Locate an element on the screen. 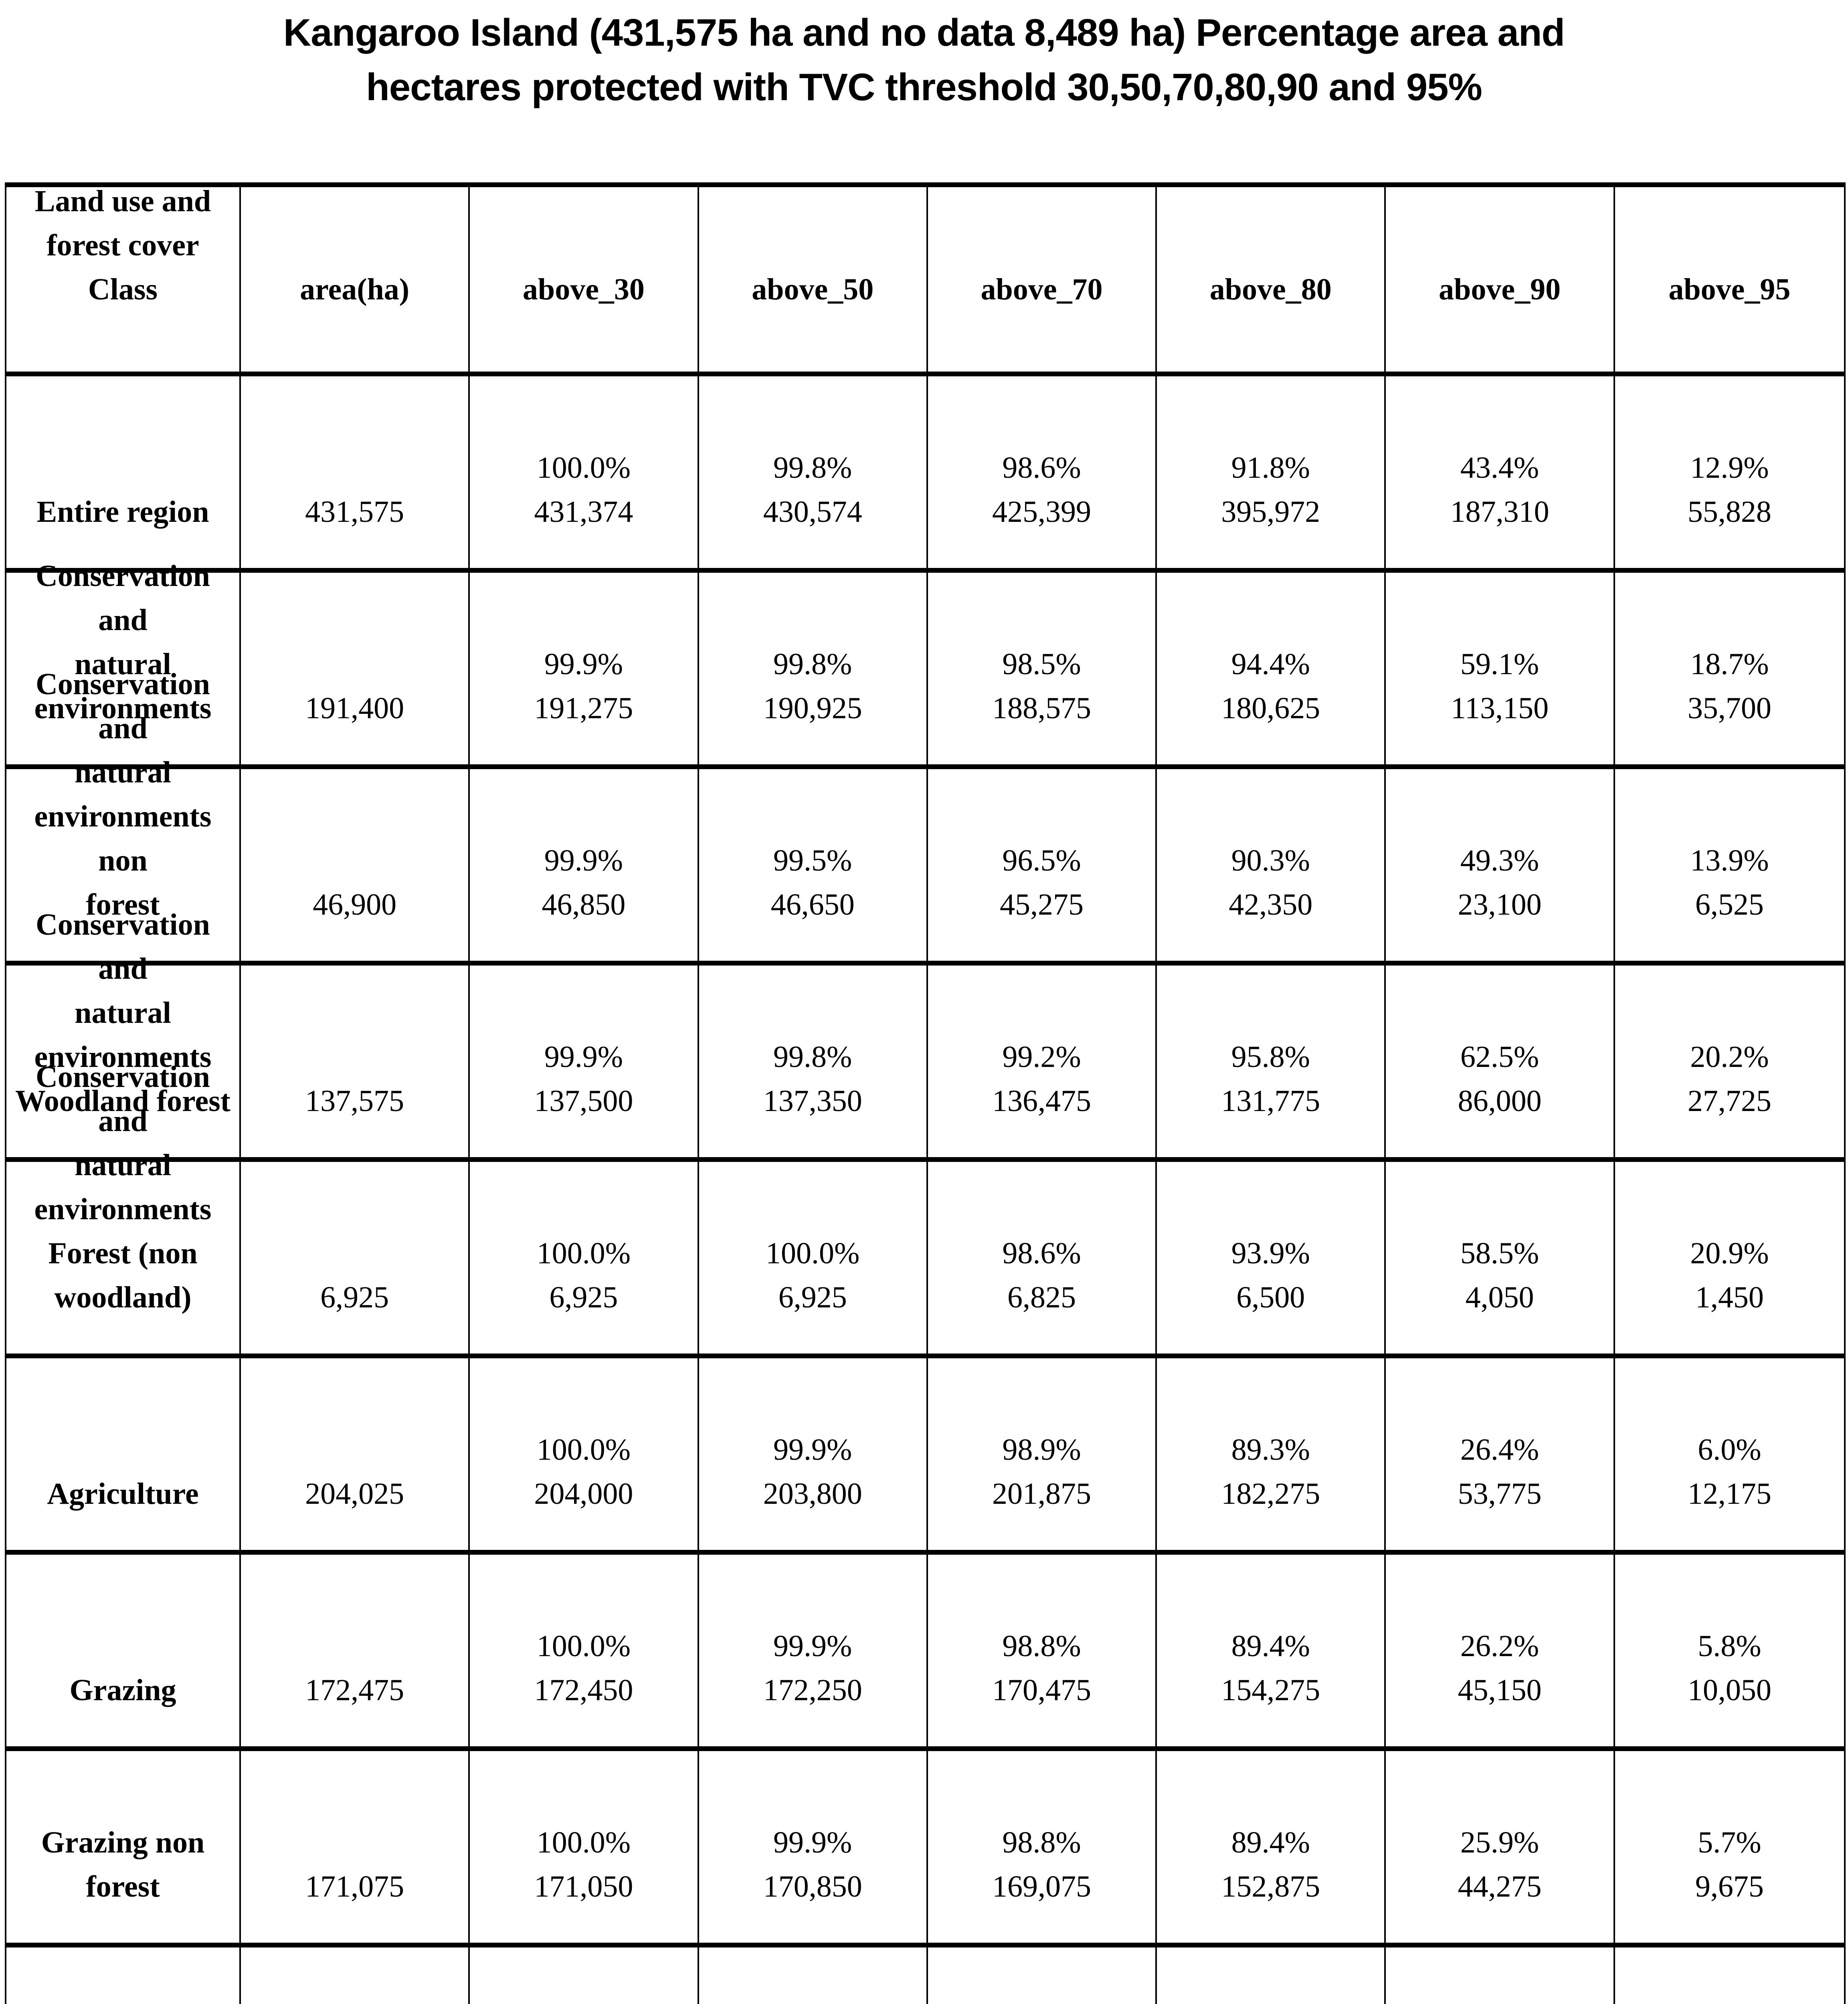  threshold-cell-above-70: 96.5% 45,275 is located at coordinates (1041, 883).